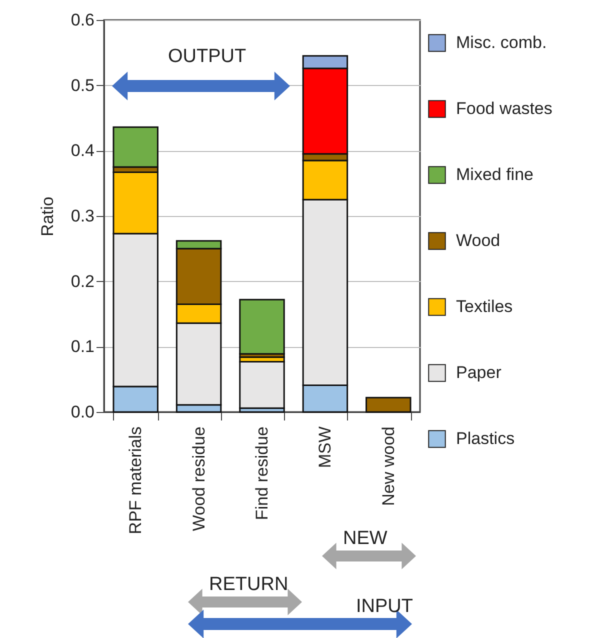  I want to click on text: NEW, so click(365, 539).